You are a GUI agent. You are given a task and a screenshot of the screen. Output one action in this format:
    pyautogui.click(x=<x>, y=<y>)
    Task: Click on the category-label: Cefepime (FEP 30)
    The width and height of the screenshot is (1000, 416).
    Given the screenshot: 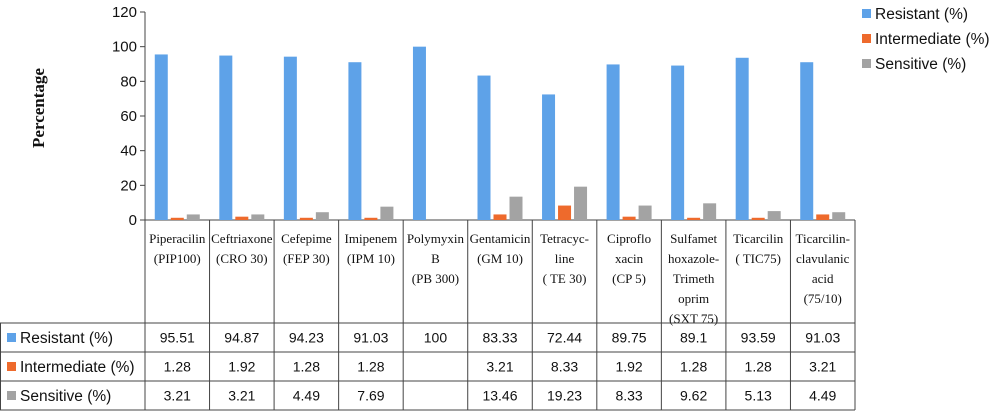 What is the action you would take?
    pyautogui.click(x=306, y=248)
    